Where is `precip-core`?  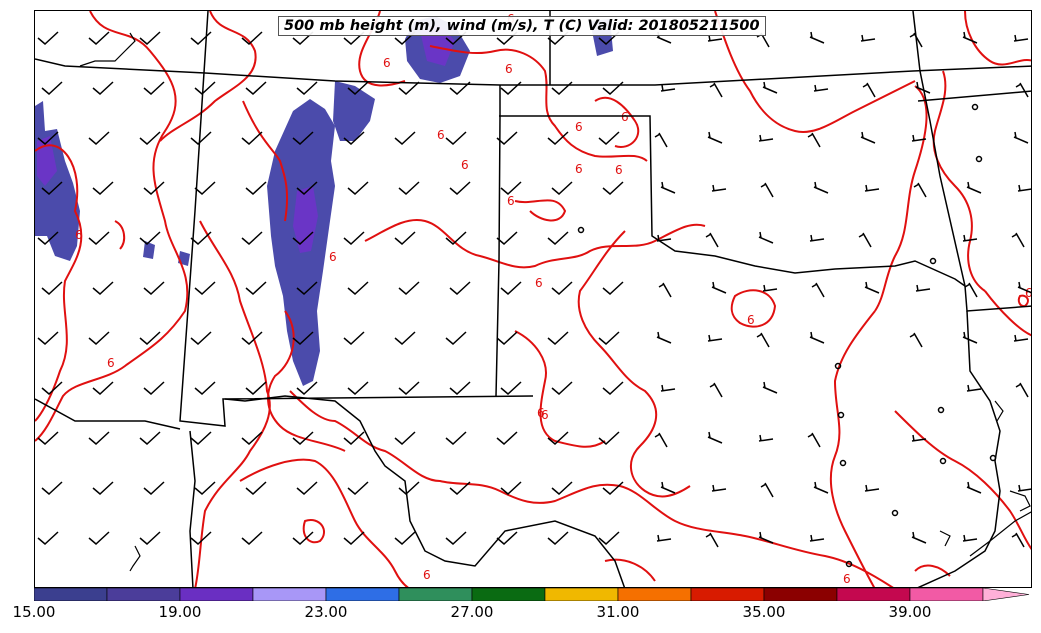
precip-core is located at coordinates (246, 139).